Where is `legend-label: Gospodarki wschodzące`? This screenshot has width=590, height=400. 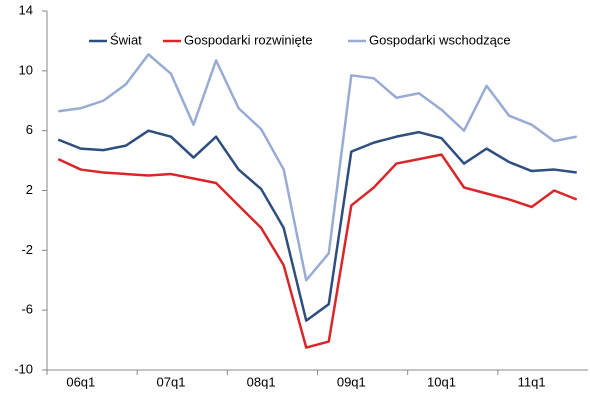
legend-label: Gospodarki wschodzące is located at coordinates (440, 39).